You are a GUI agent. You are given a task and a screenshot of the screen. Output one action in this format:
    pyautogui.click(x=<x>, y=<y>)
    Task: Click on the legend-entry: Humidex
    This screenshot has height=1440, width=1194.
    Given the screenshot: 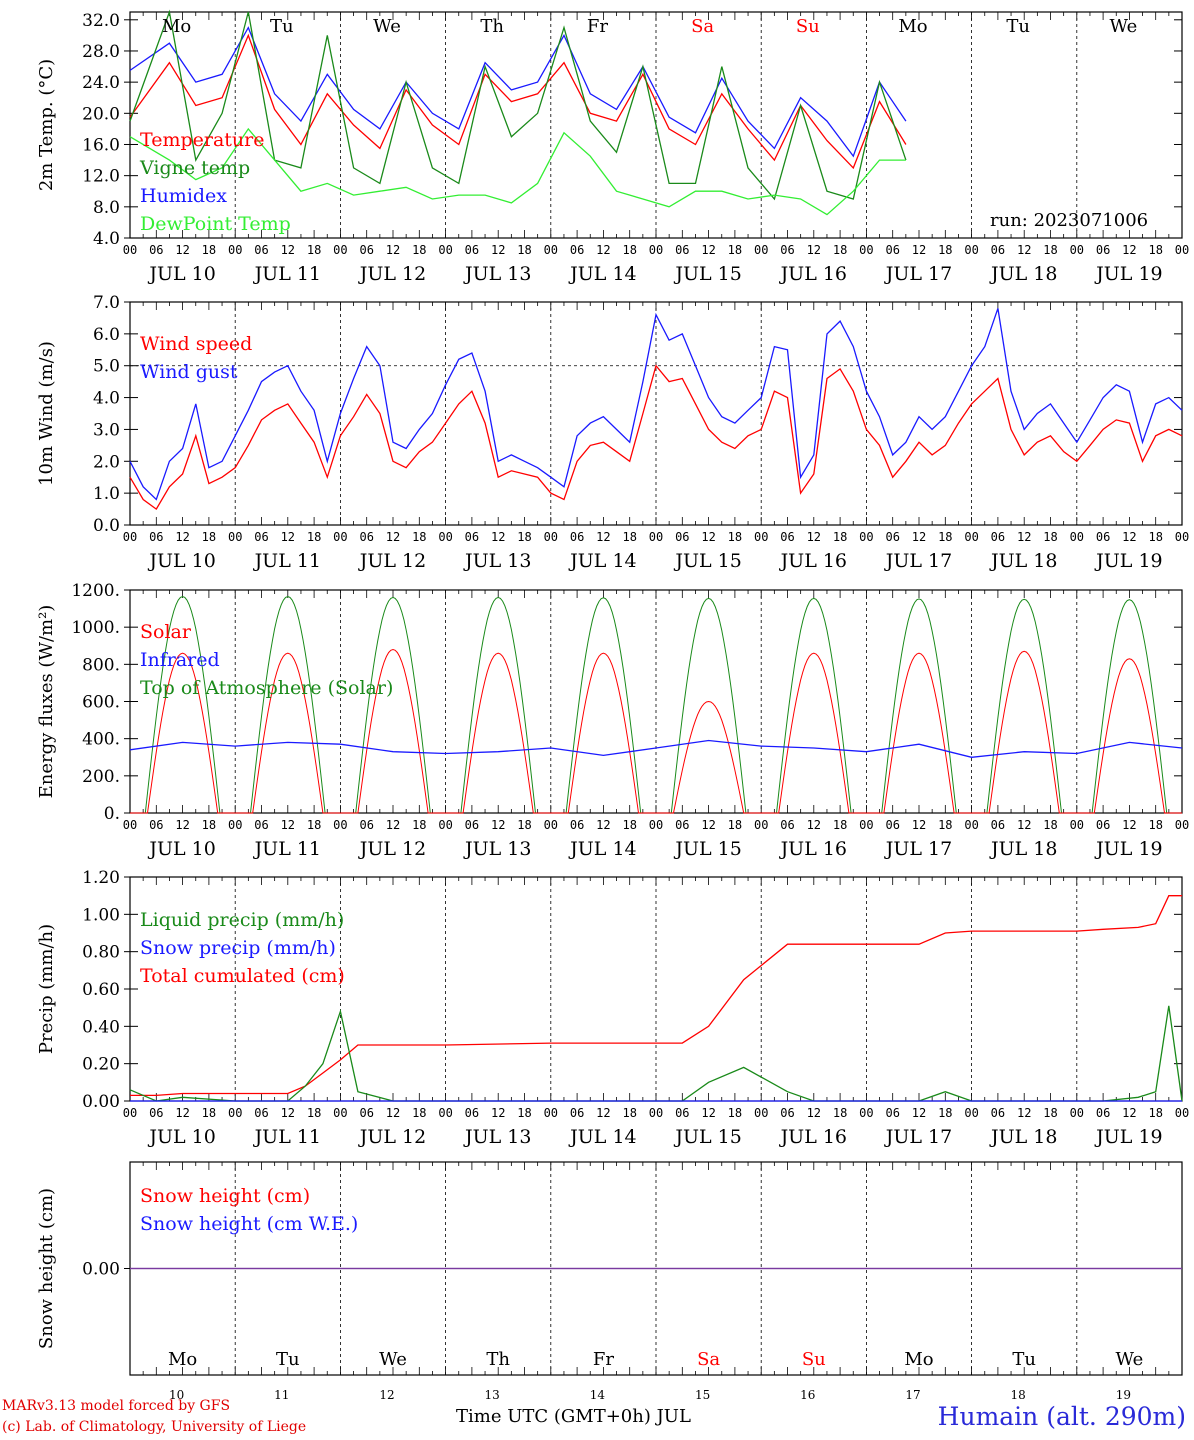 What is the action you would take?
    pyautogui.click(x=183, y=196)
    